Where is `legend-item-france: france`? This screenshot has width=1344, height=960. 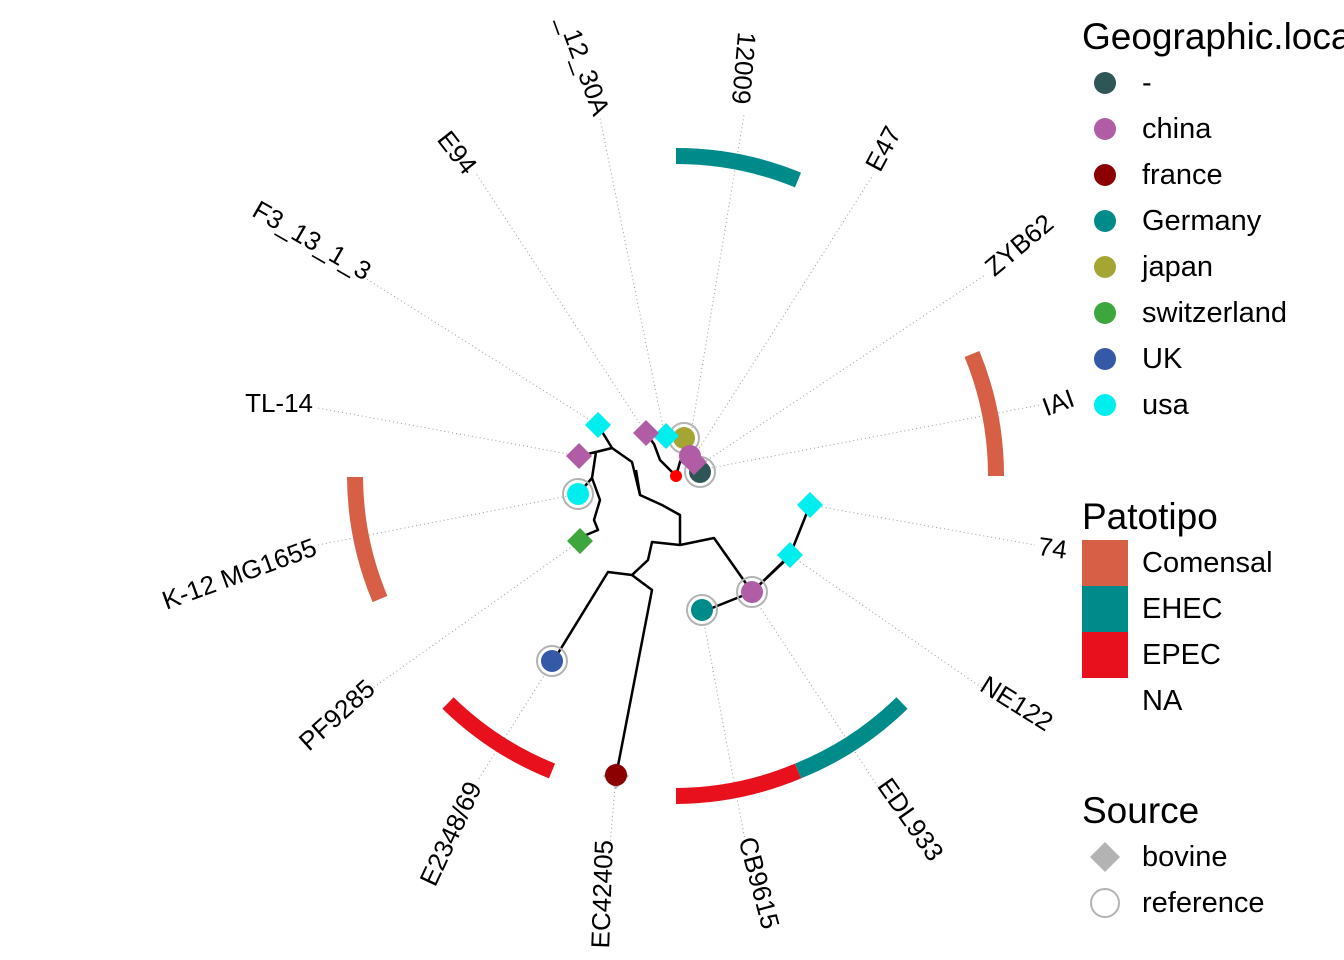 legend-item-france: france is located at coordinates (1213, 175).